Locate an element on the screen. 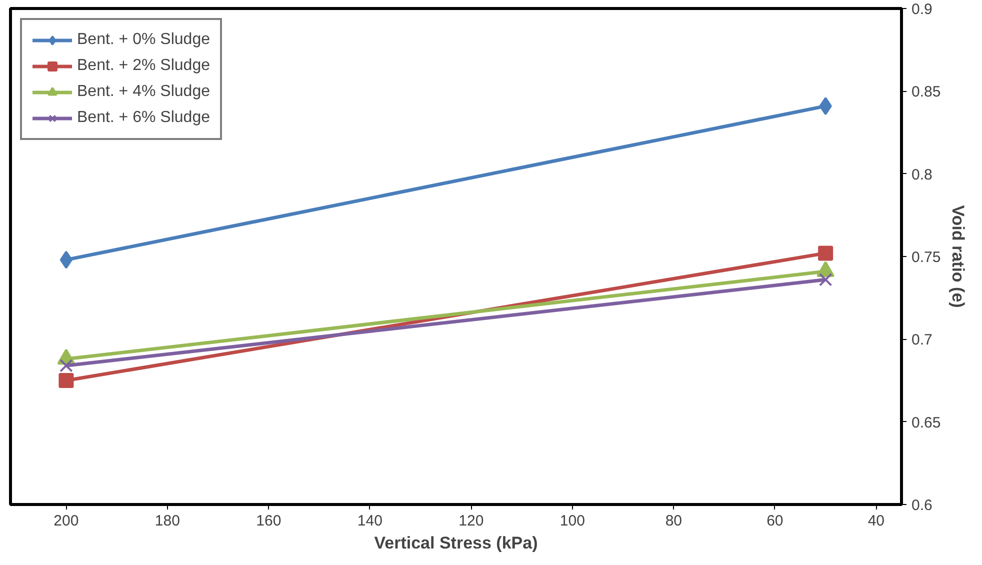 The width and height of the screenshot is (982, 565). x-tick-label: 140 is located at coordinates (369, 521).